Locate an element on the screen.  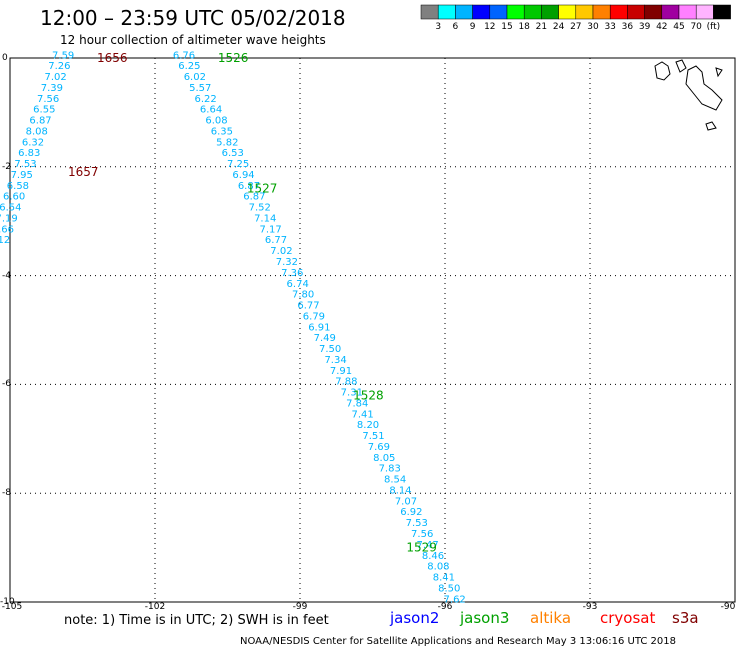
pass-label: 1656 is located at coordinates (112, 58).